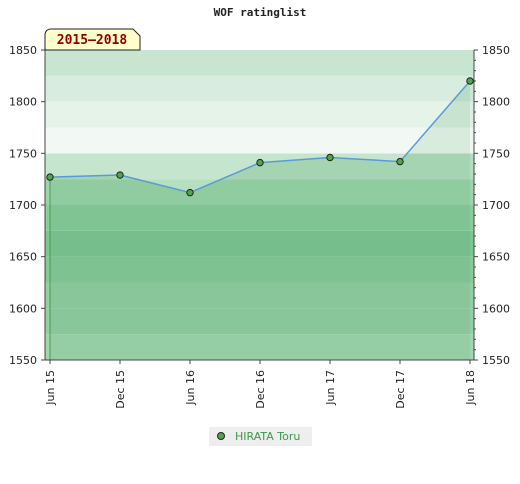  I want to click on x-tick-label: Jun 18, so click(470, 388).